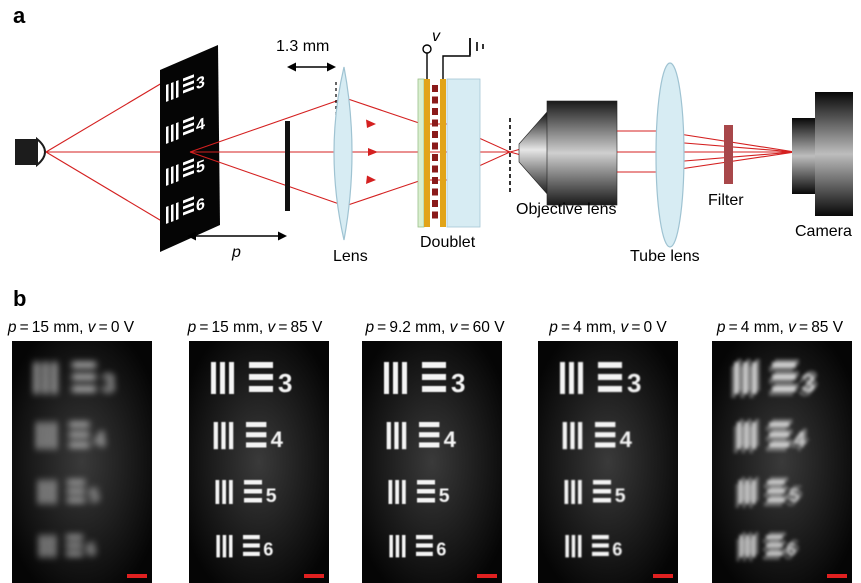  Describe the element at coordinates (109, 153) in the screenshot. I see `source-rays` at that location.